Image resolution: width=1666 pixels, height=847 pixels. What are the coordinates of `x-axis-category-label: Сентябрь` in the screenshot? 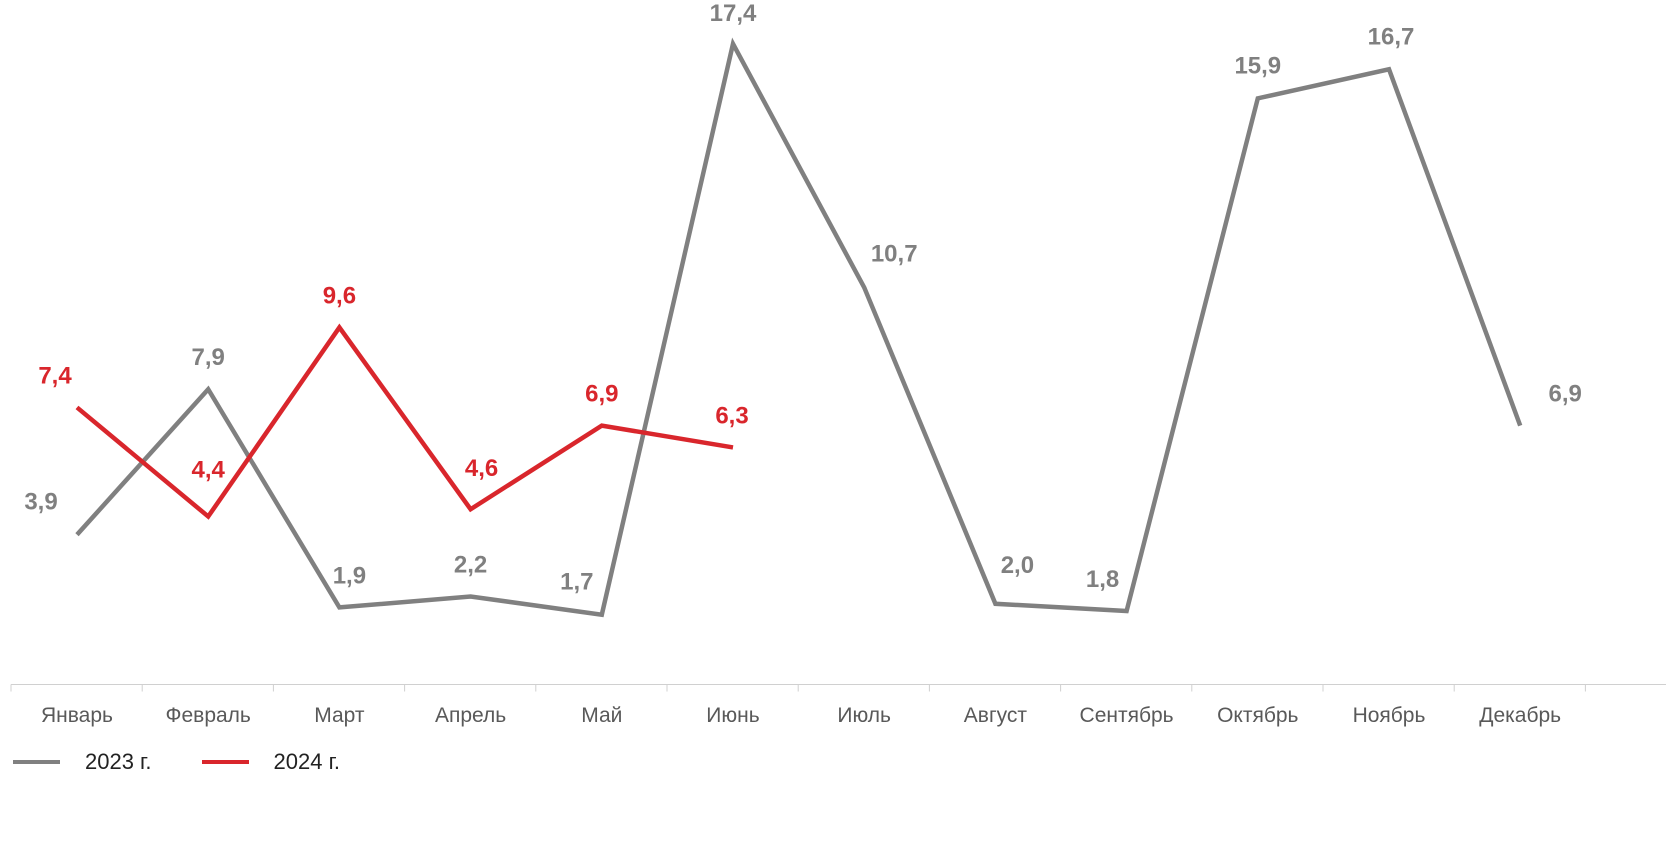 It's located at (1127, 715).